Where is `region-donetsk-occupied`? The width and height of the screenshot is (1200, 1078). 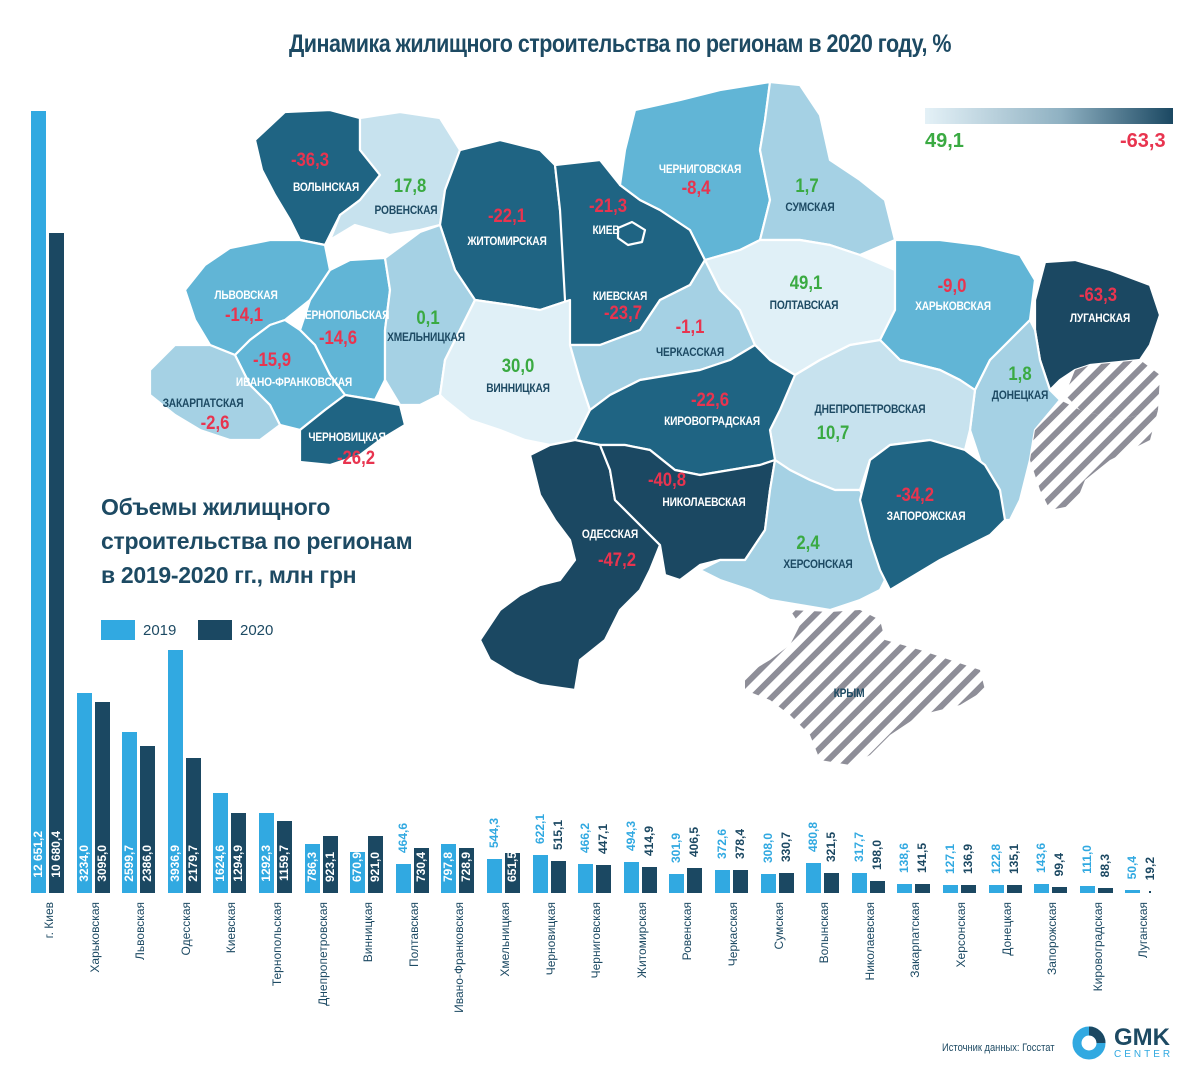 region-donetsk-occupied is located at coordinates (1094, 455).